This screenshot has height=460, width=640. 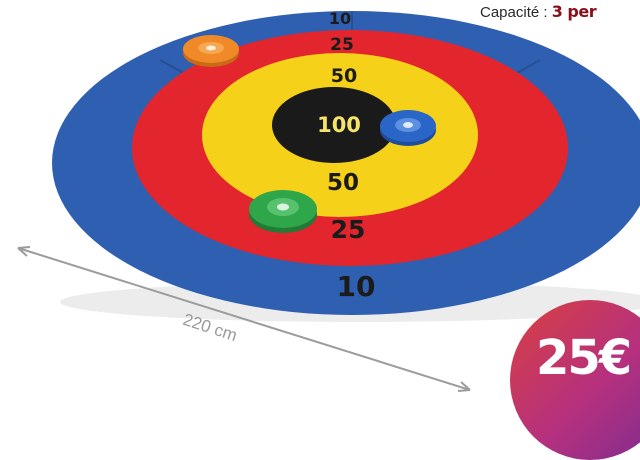 I want to click on orange-disc, so click(x=211, y=51).